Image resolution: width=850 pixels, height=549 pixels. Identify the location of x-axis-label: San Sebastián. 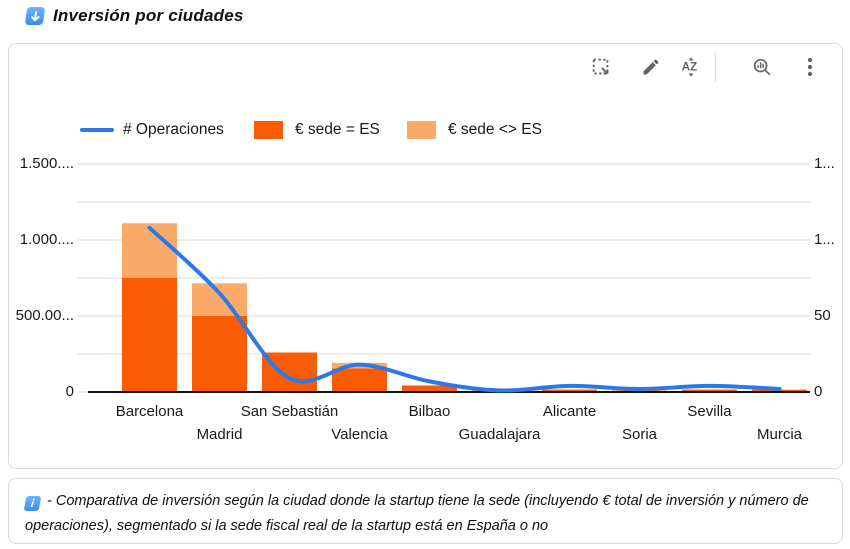
(289, 411).